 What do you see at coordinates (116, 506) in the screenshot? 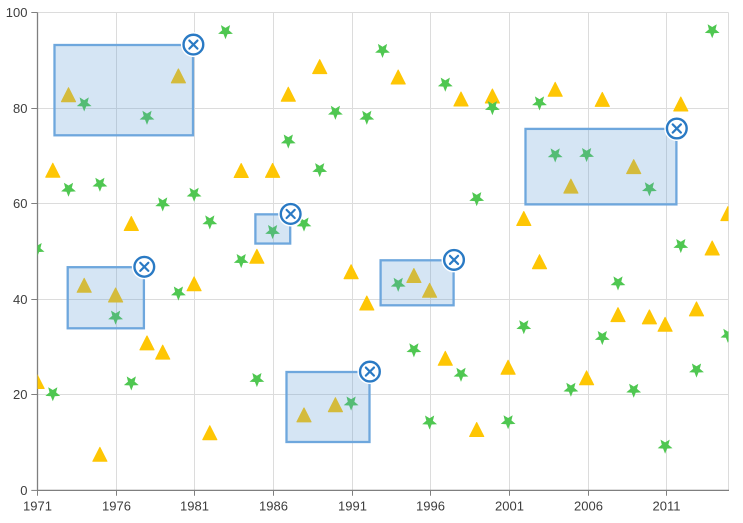
I see `svg-text: 1976` at bounding box center [116, 506].